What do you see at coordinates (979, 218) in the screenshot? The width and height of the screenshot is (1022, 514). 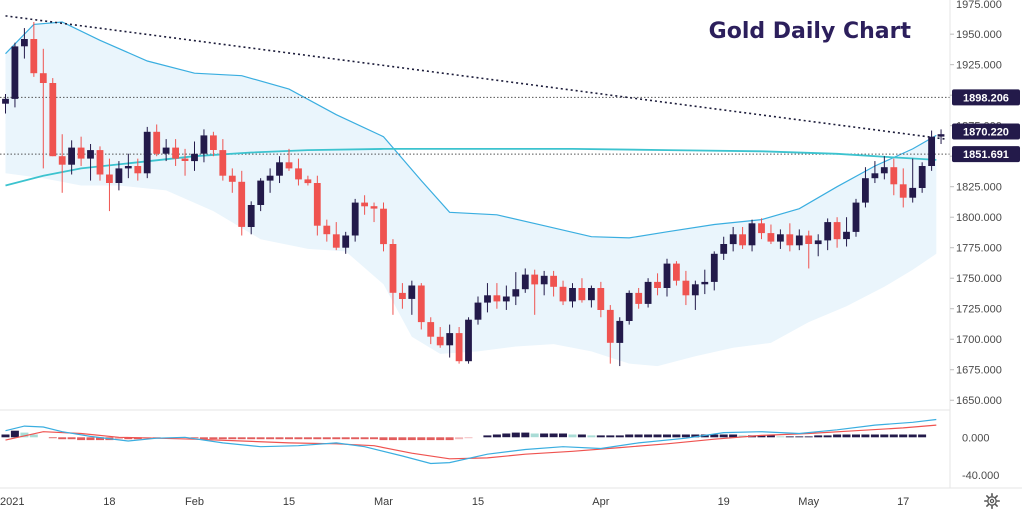 I see `price-tick-label-7: 1800.000` at bounding box center [979, 218].